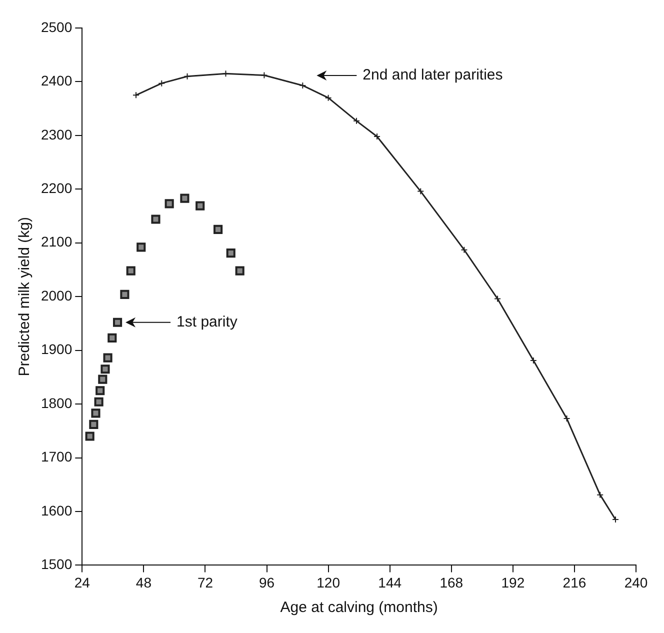 The height and width of the screenshot is (633, 664). Describe the element at coordinates (56, 295) in the screenshot. I see `y-tick-label: 2000` at that location.